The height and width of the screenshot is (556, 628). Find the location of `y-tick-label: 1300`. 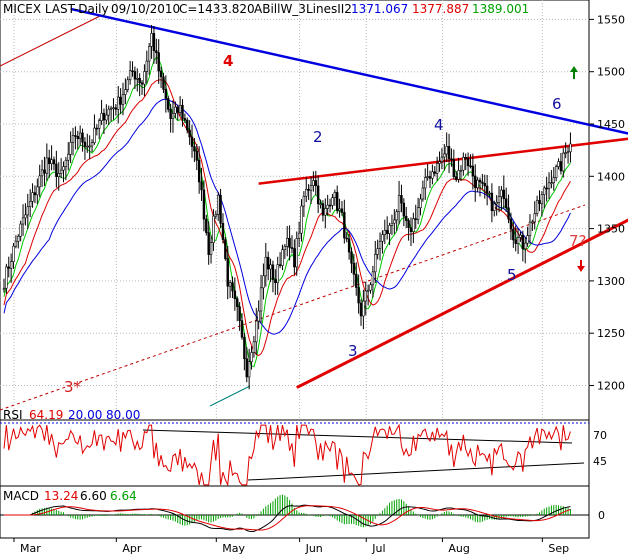

y-tick-label: 1300 is located at coordinates (611, 281).